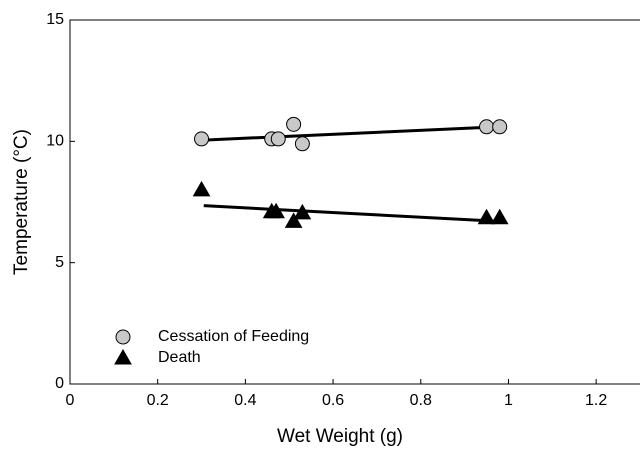  I want to click on legend-label: Cessation of Feeding, so click(233, 336).